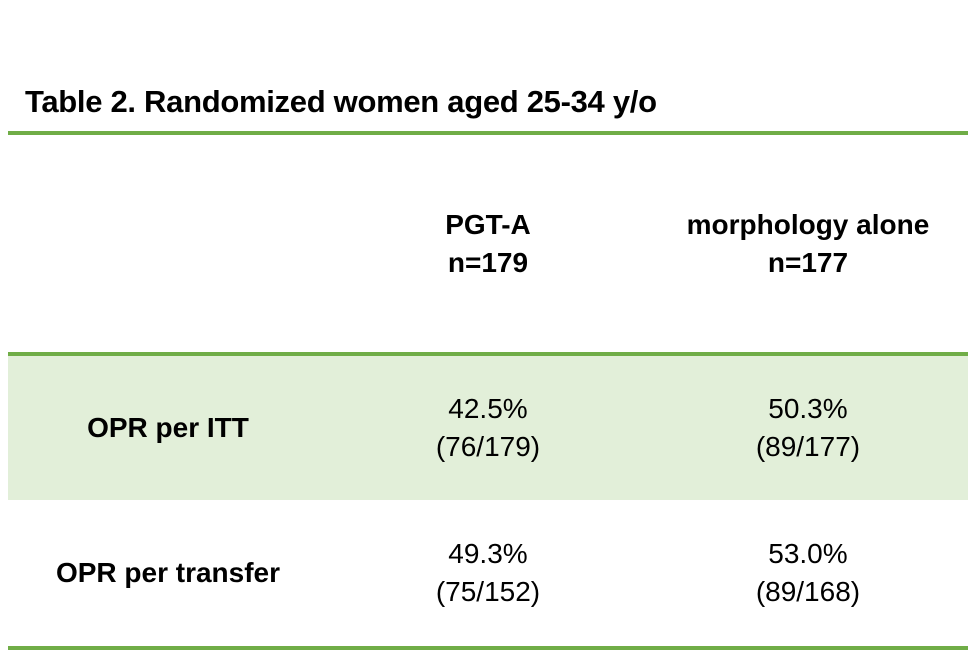 The image size is (968, 651). Describe the element at coordinates (808, 244) in the screenshot. I see `column-header-morphology: morphology alone n=177` at that location.